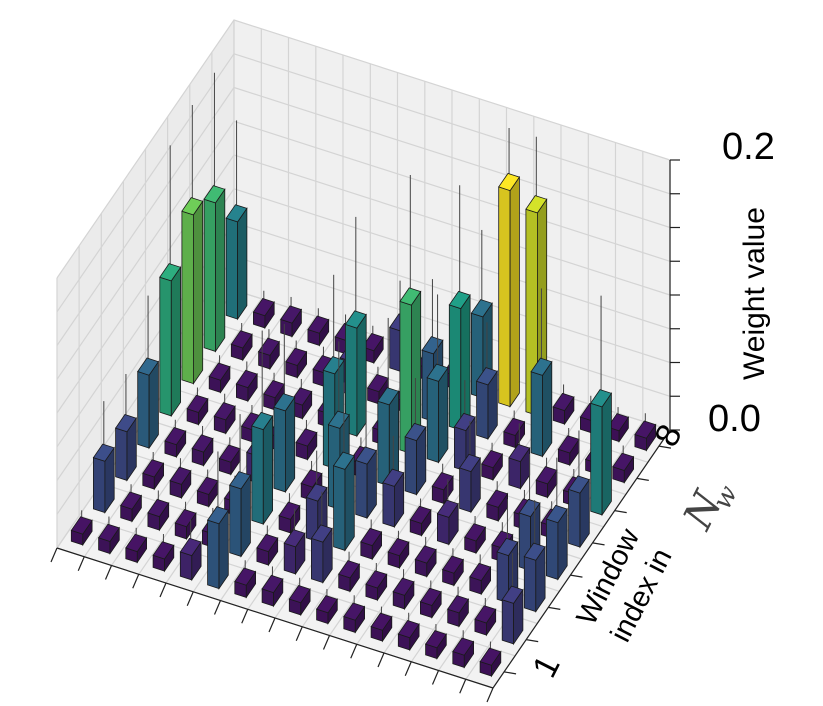  What do you see at coordinates (581, 559) in the screenshot?
I see `y-axis-line` at bounding box center [581, 559].